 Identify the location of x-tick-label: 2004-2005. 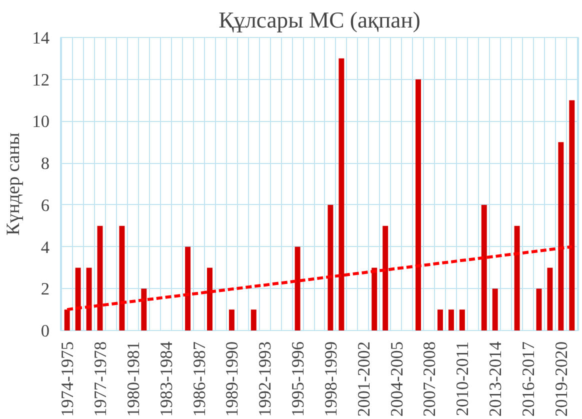
(396, 379).